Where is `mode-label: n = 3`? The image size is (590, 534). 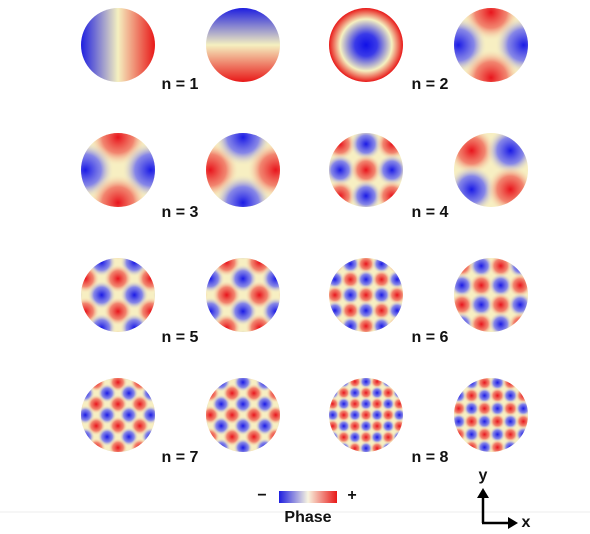 mode-label: n = 3 is located at coordinates (180, 212).